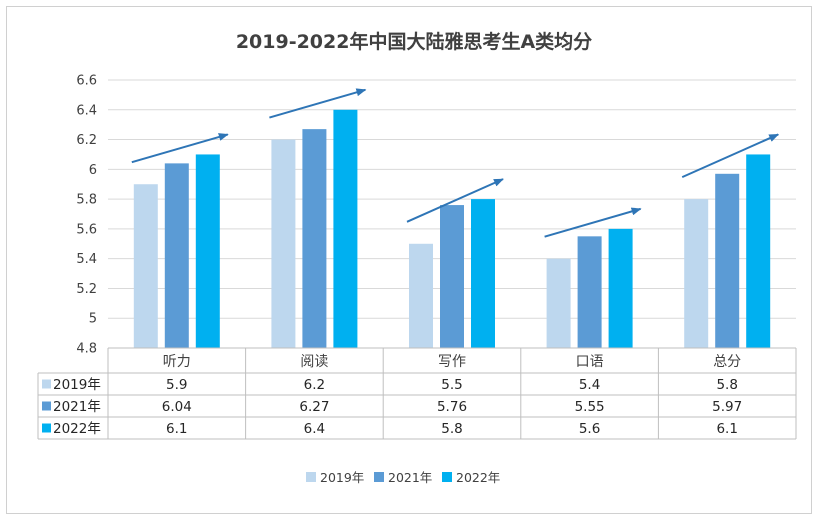 This screenshot has width=820, height=522. I want to click on y-tick-label: 6.6, so click(86, 81).